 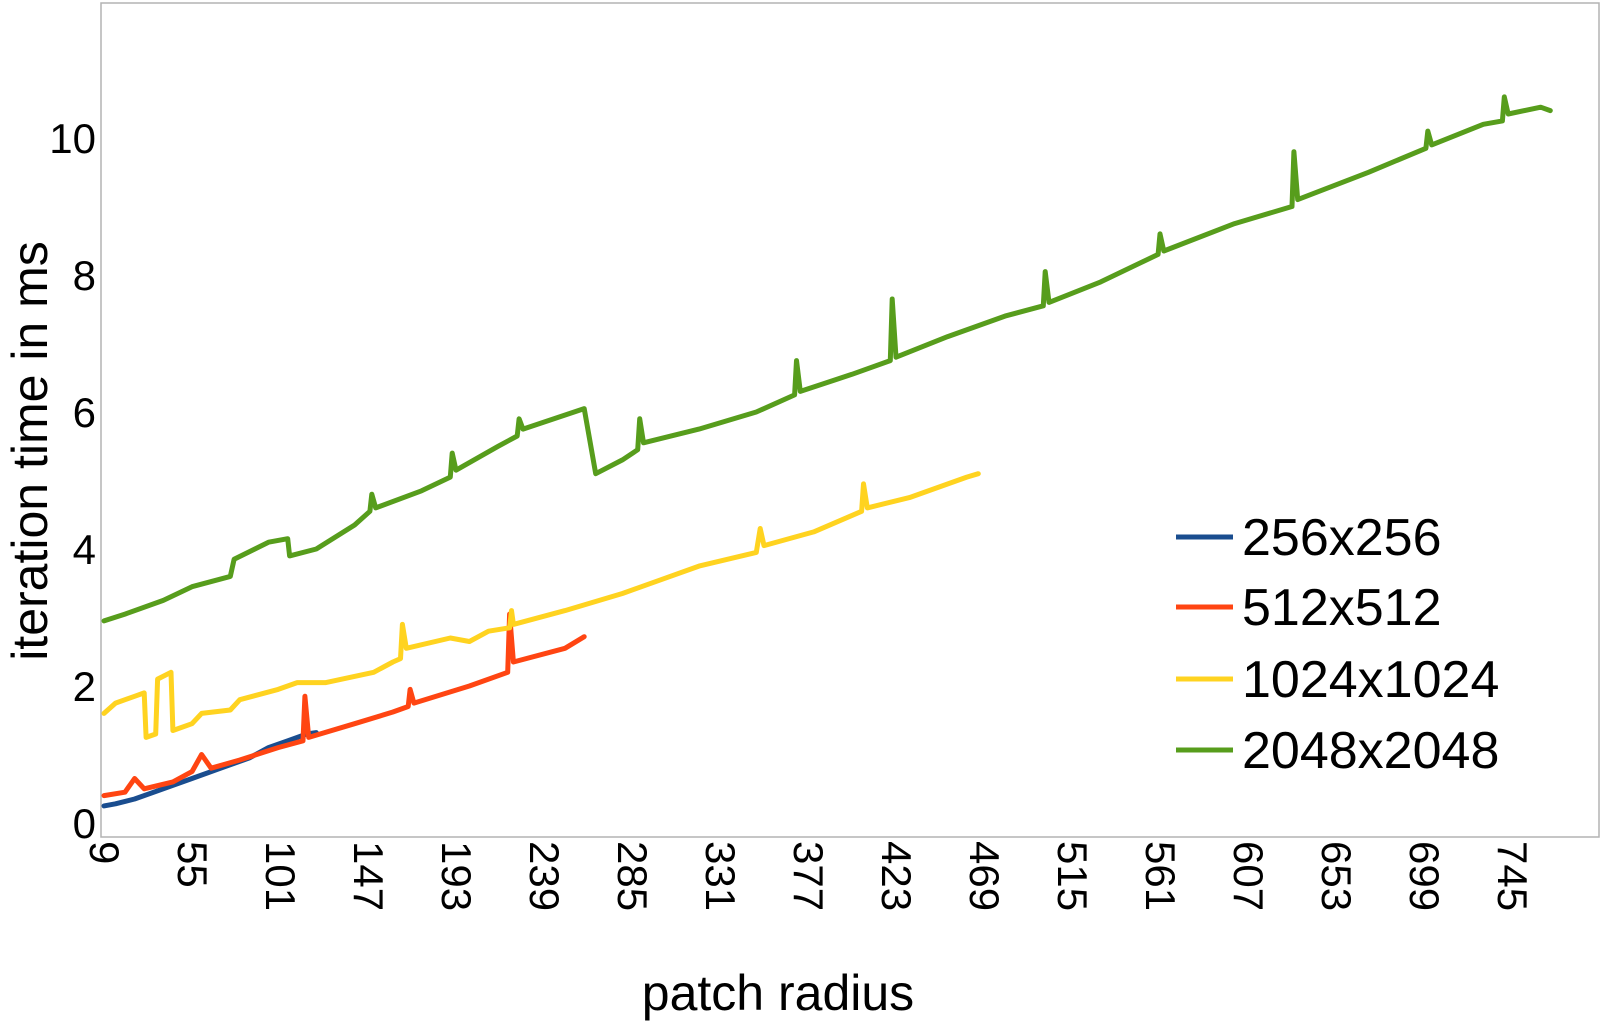 I want to click on x-axis-title: patch radius, so click(x=778, y=993).